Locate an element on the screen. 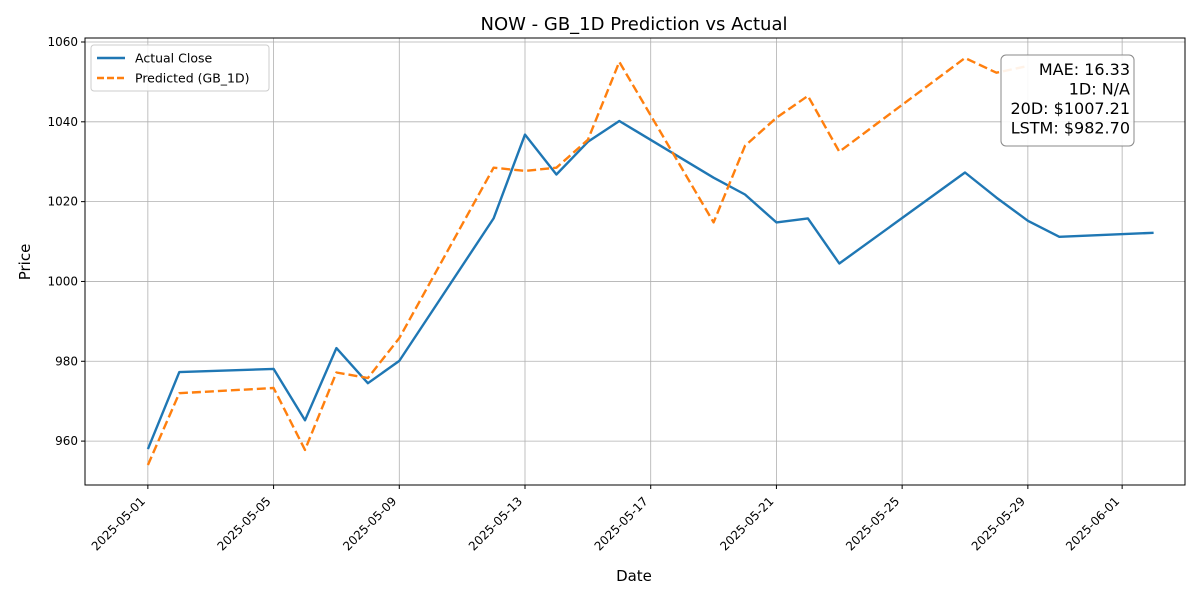  metrics-line: LSTM: $982.70 is located at coordinates (1070, 128).